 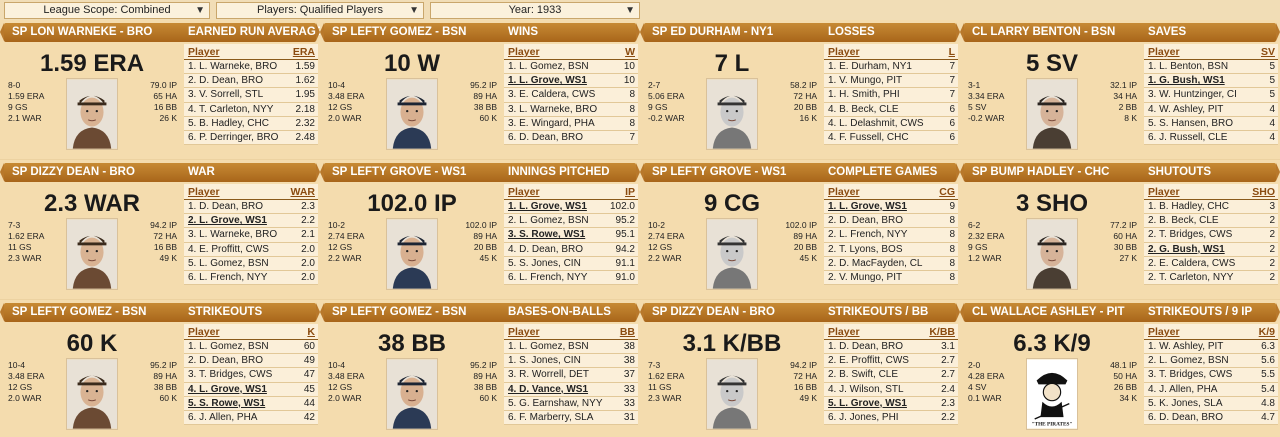 What do you see at coordinates (544, 263) in the screenshot?
I see `player-name: 5. S. Jones, CIN` at bounding box center [544, 263].